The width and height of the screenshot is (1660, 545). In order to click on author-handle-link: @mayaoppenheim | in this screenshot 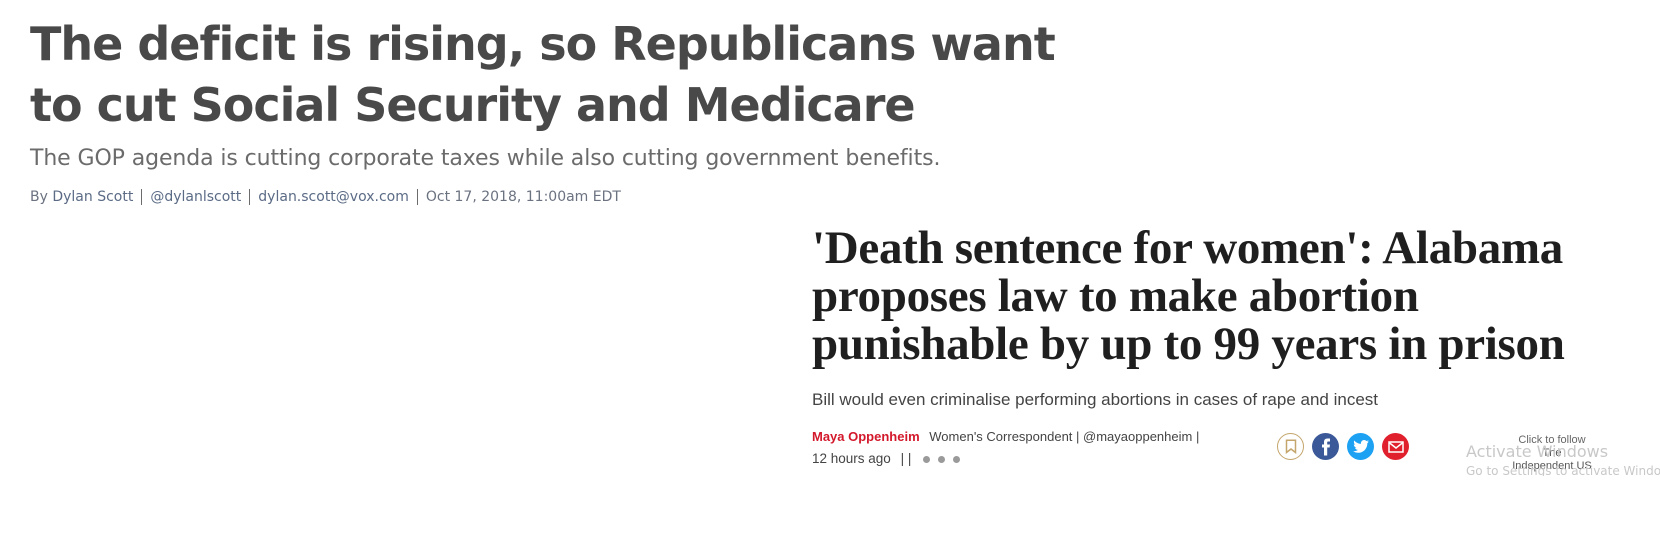, I will do `click(1141, 436)`.